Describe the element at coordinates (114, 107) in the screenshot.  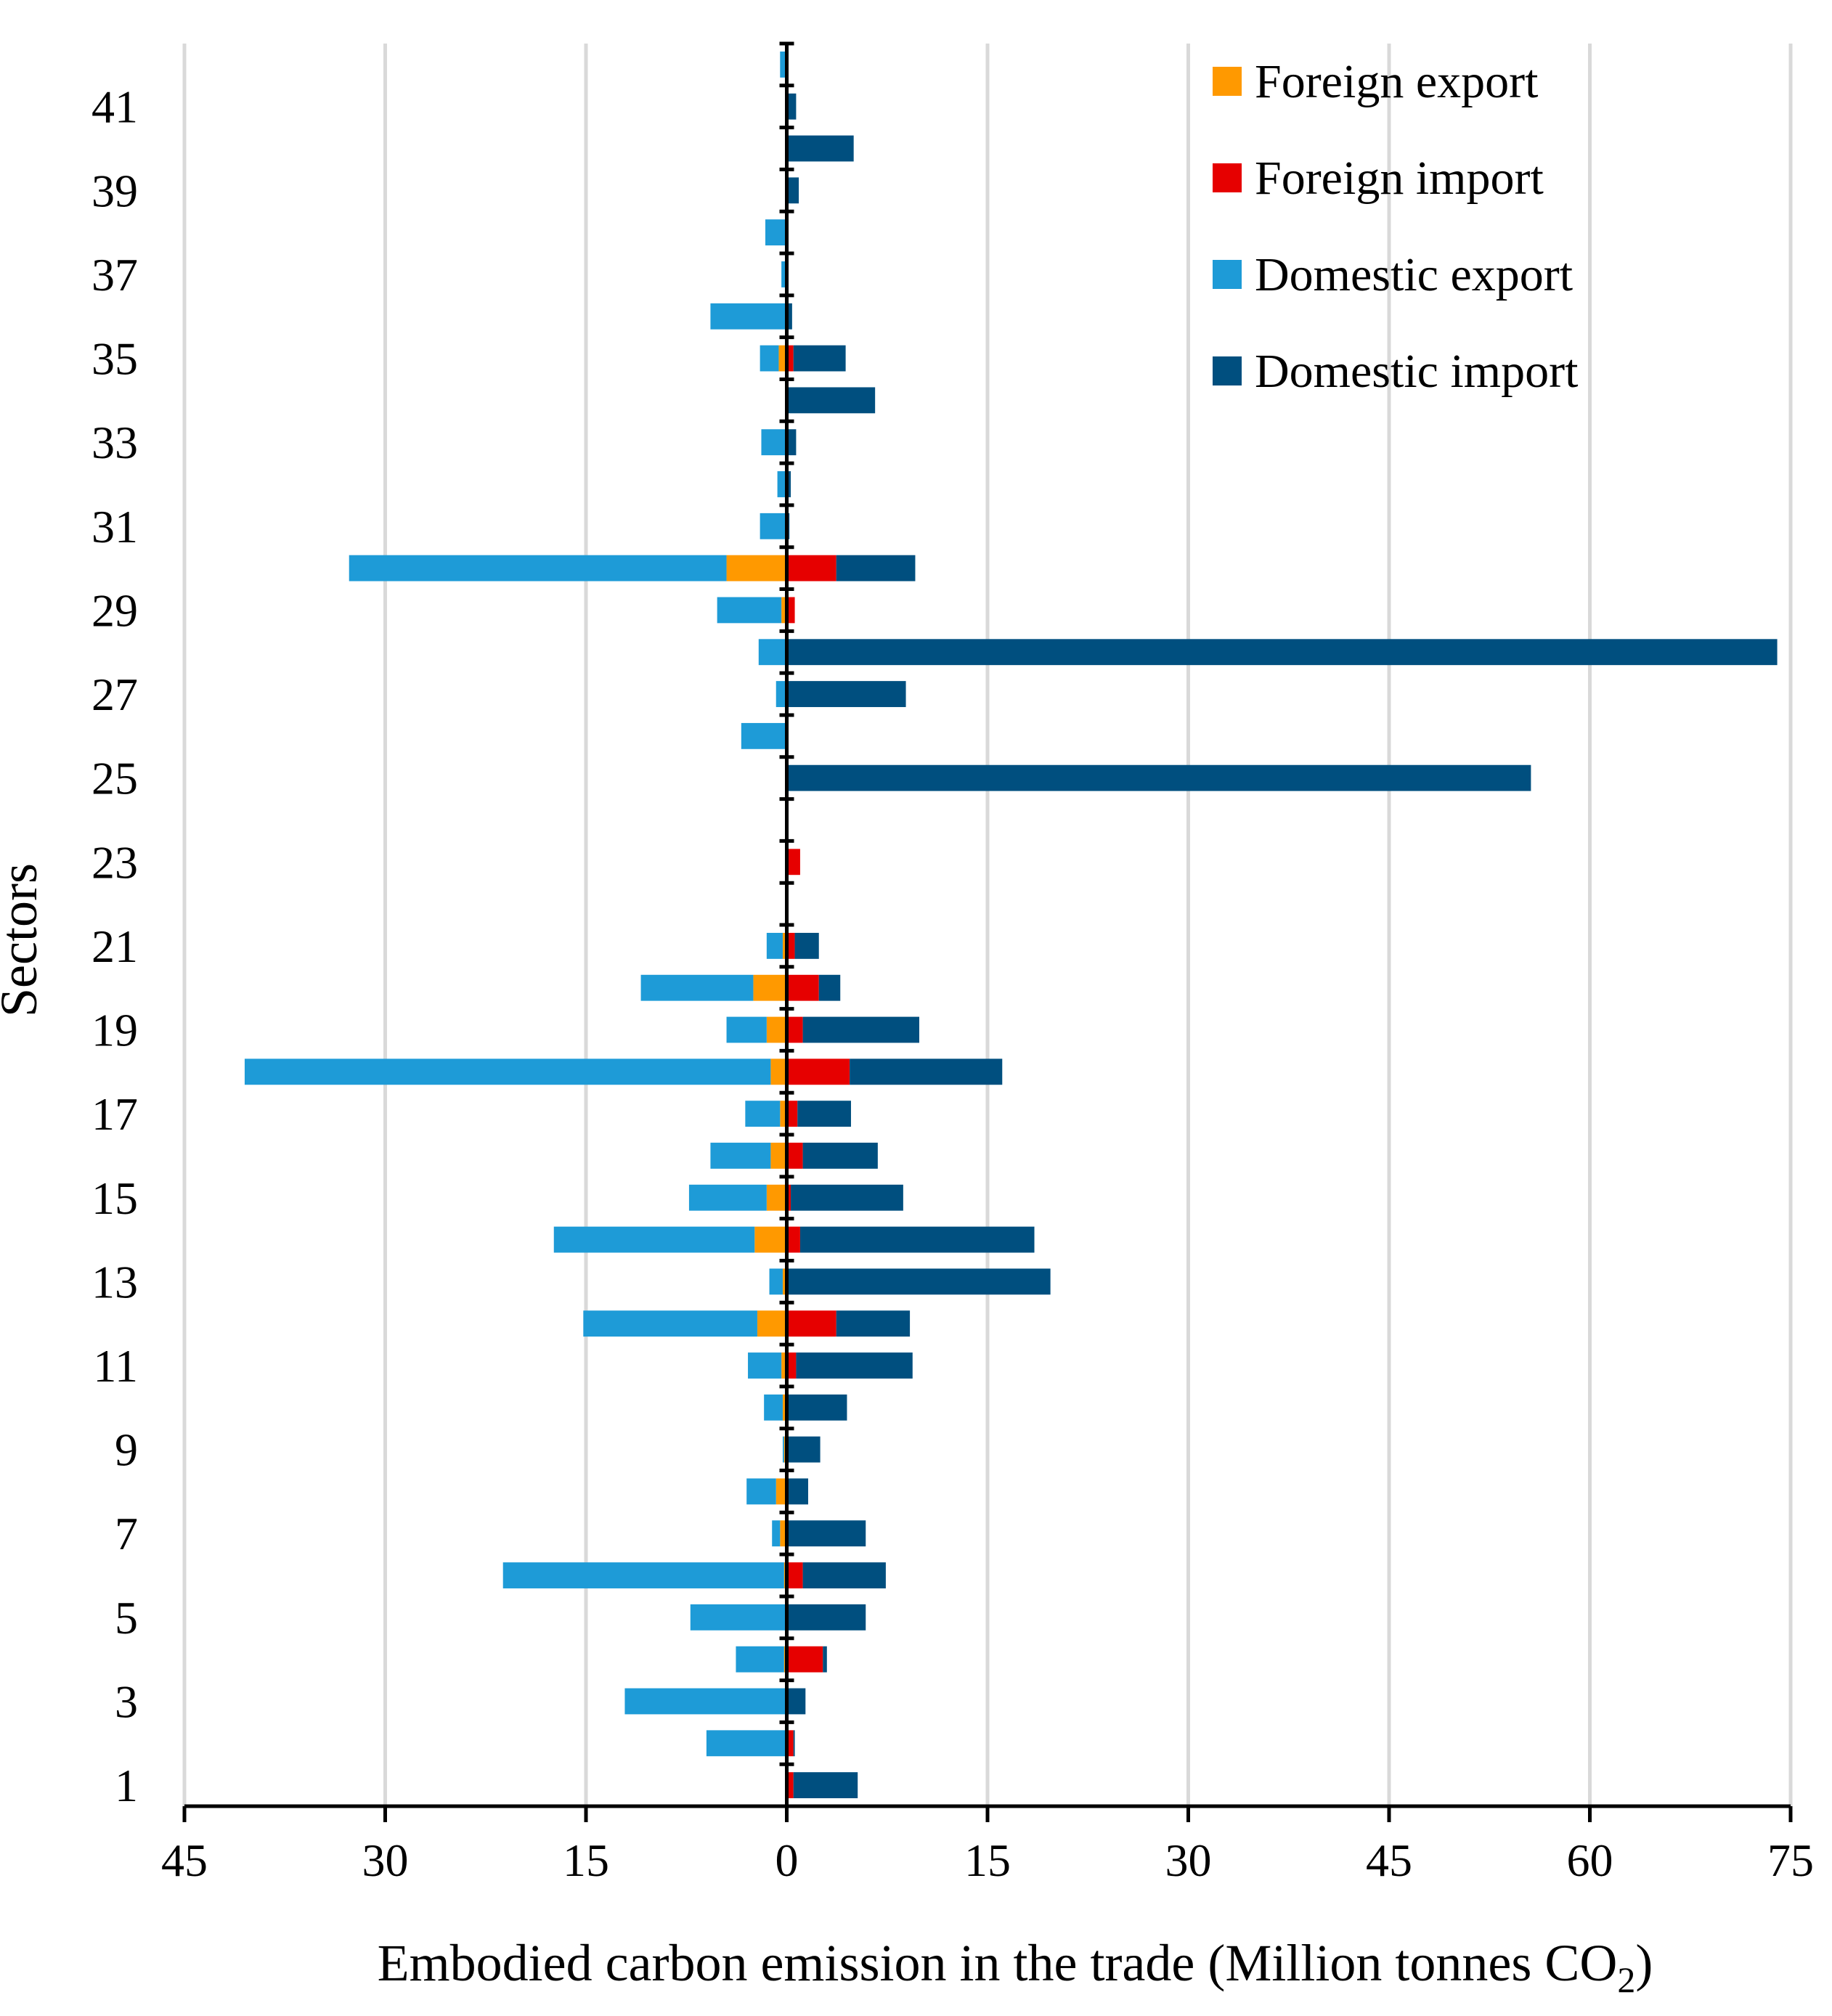
I see `y-tick-label: 41` at that location.